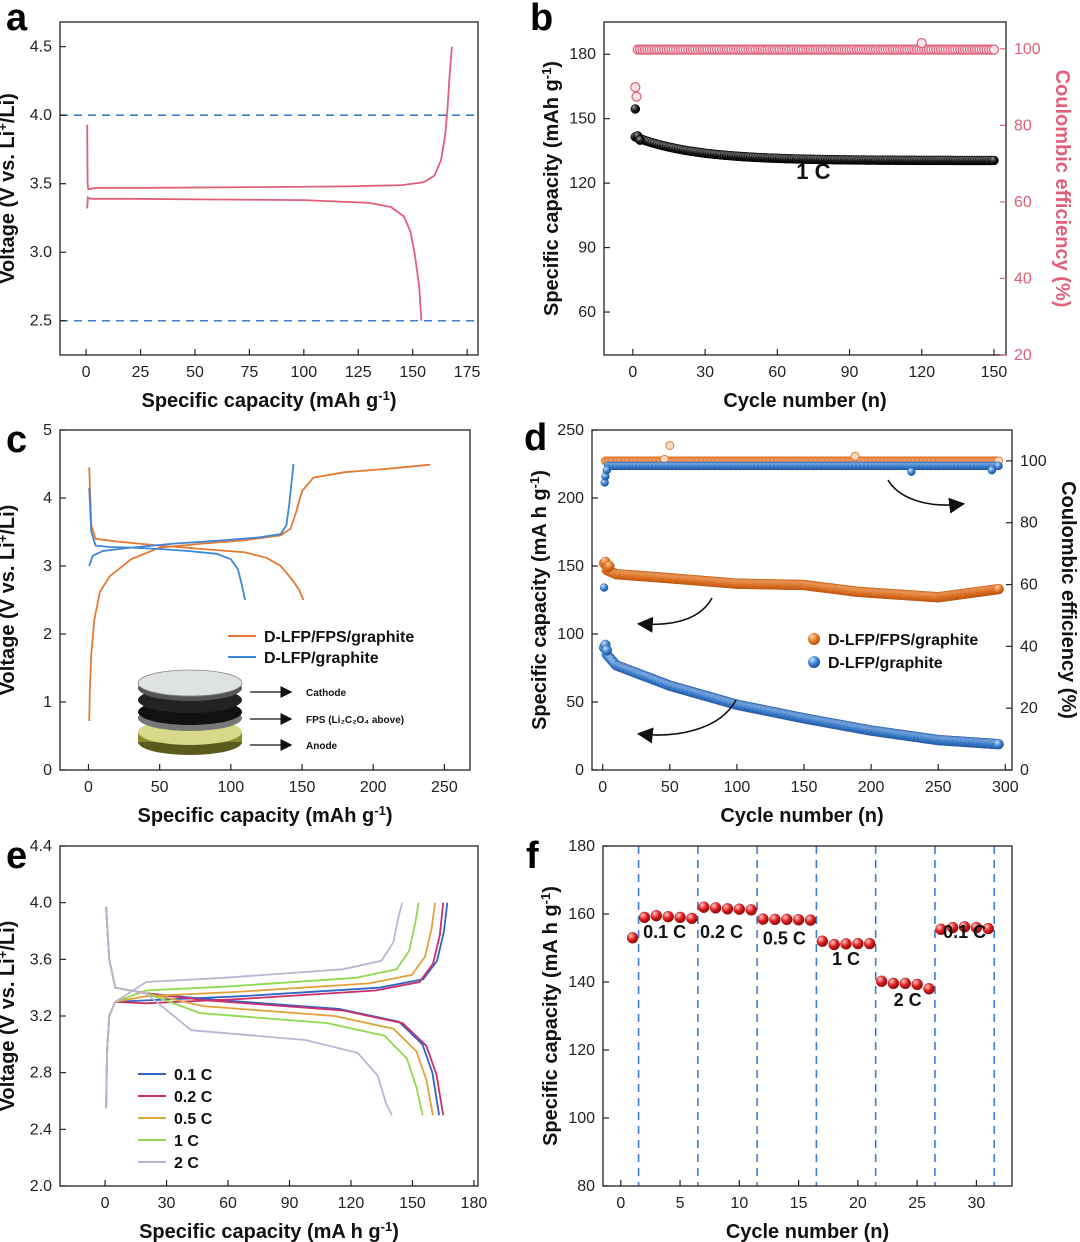 The image size is (1080, 1242). Describe the element at coordinates (582, 119) in the screenshot. I see `y-tick-label: 150` at that location.